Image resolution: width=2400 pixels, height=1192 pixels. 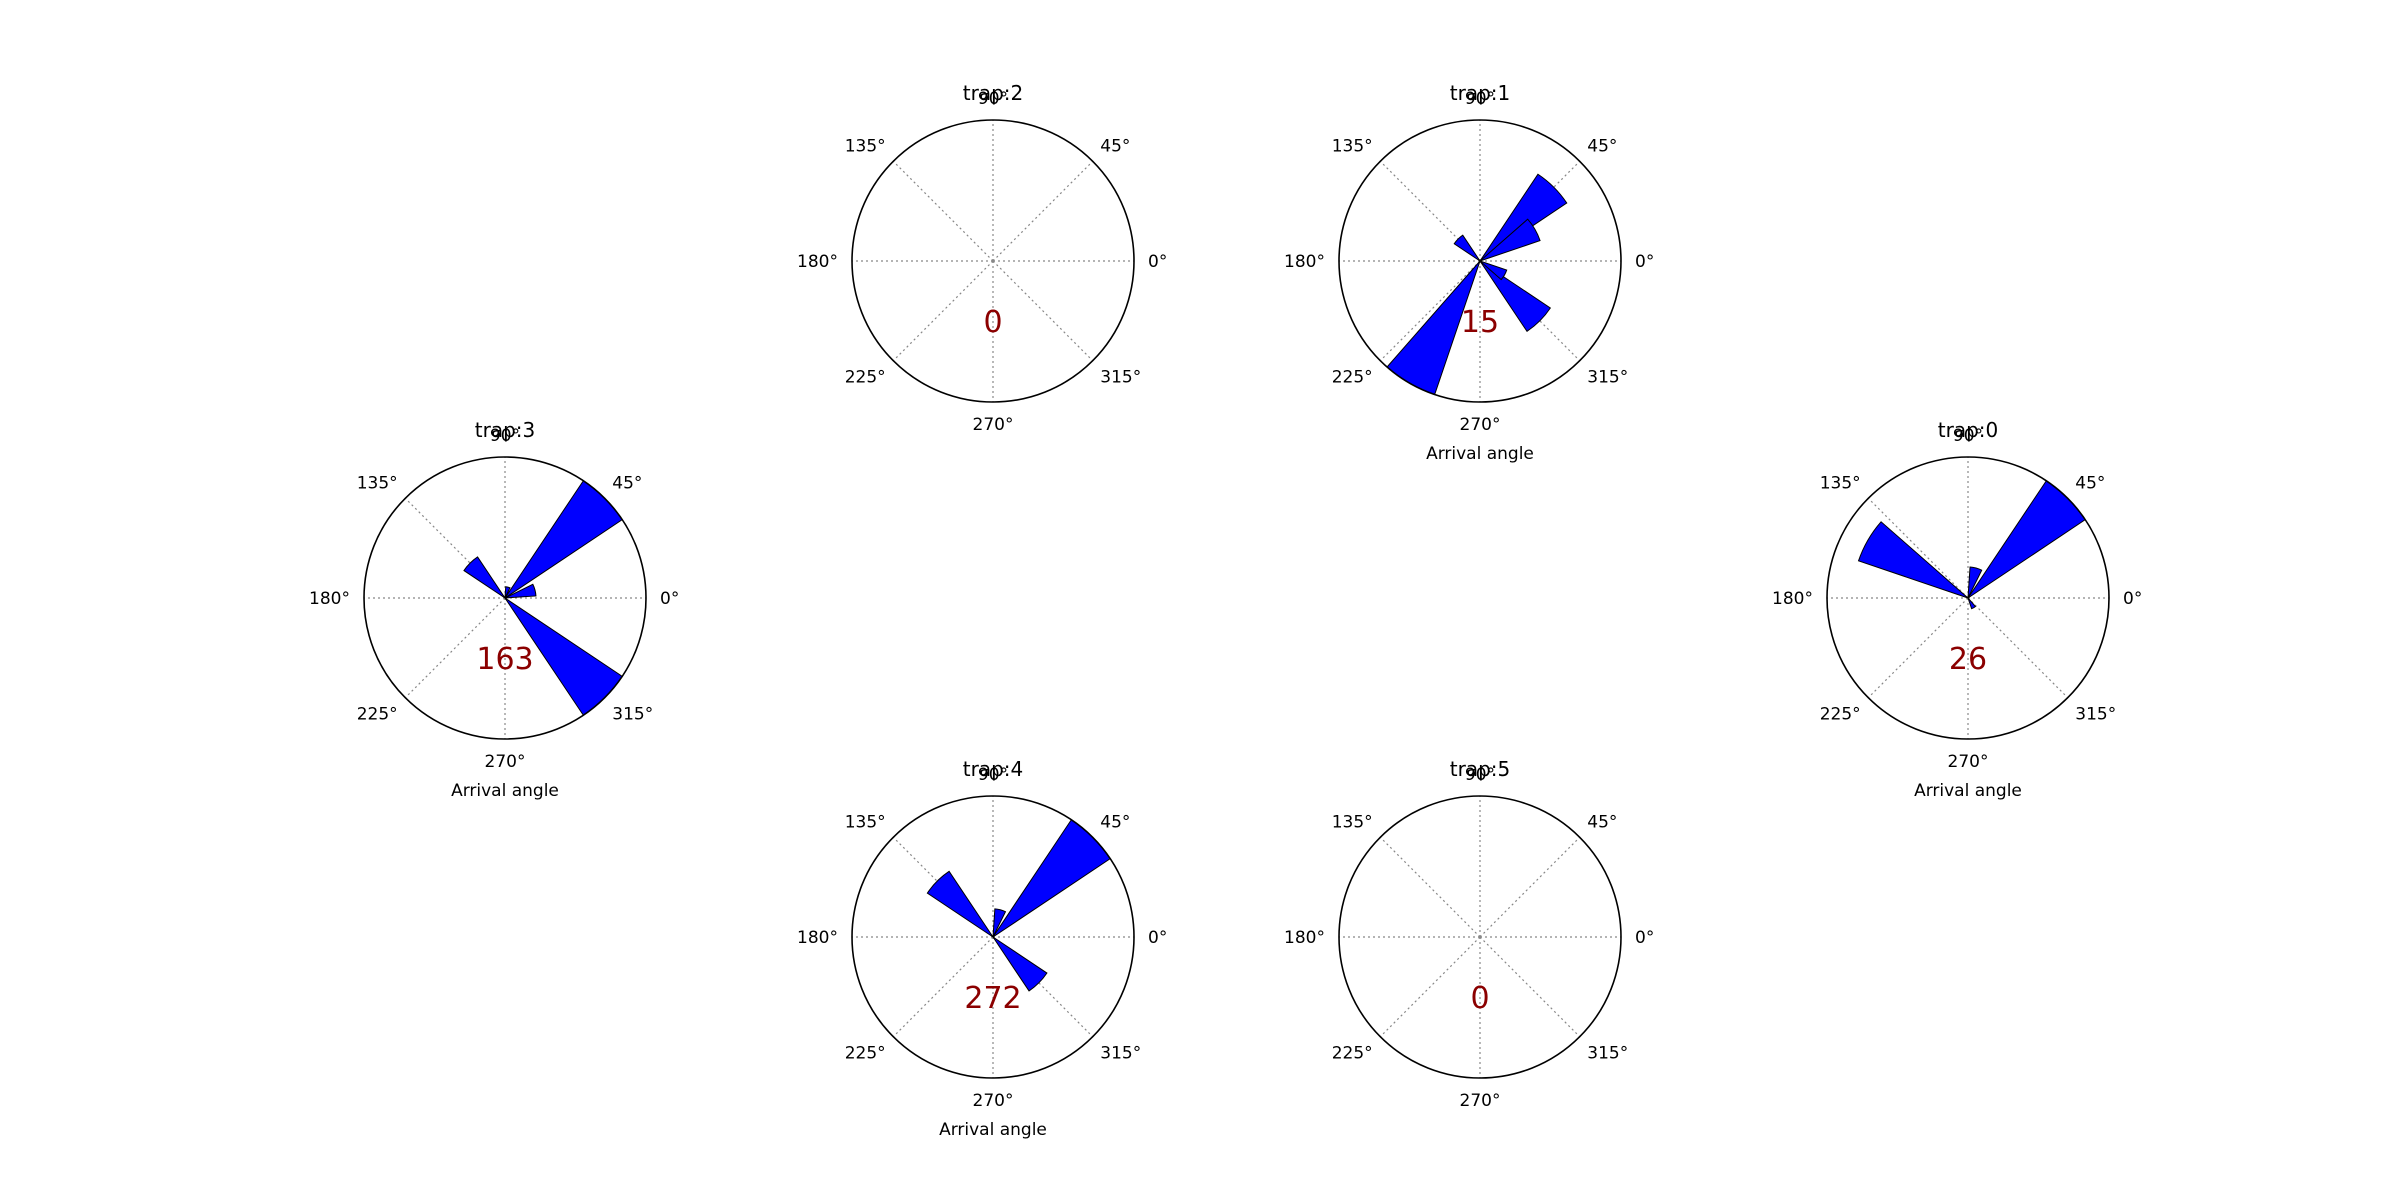 What do you see at coordinates (504, 659) in the screenshot?
I see `count-label: 163` at bounding box center [504, 659].